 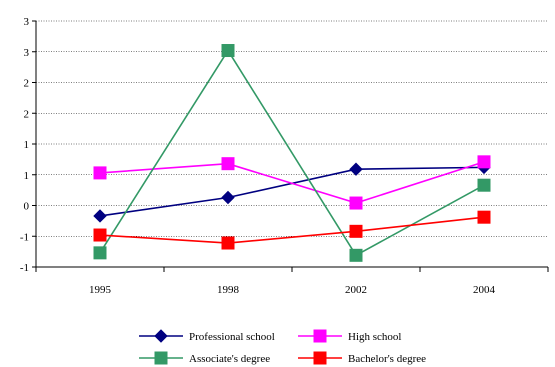 I want to click on legend-label: High school, so click(x=374, y=337).